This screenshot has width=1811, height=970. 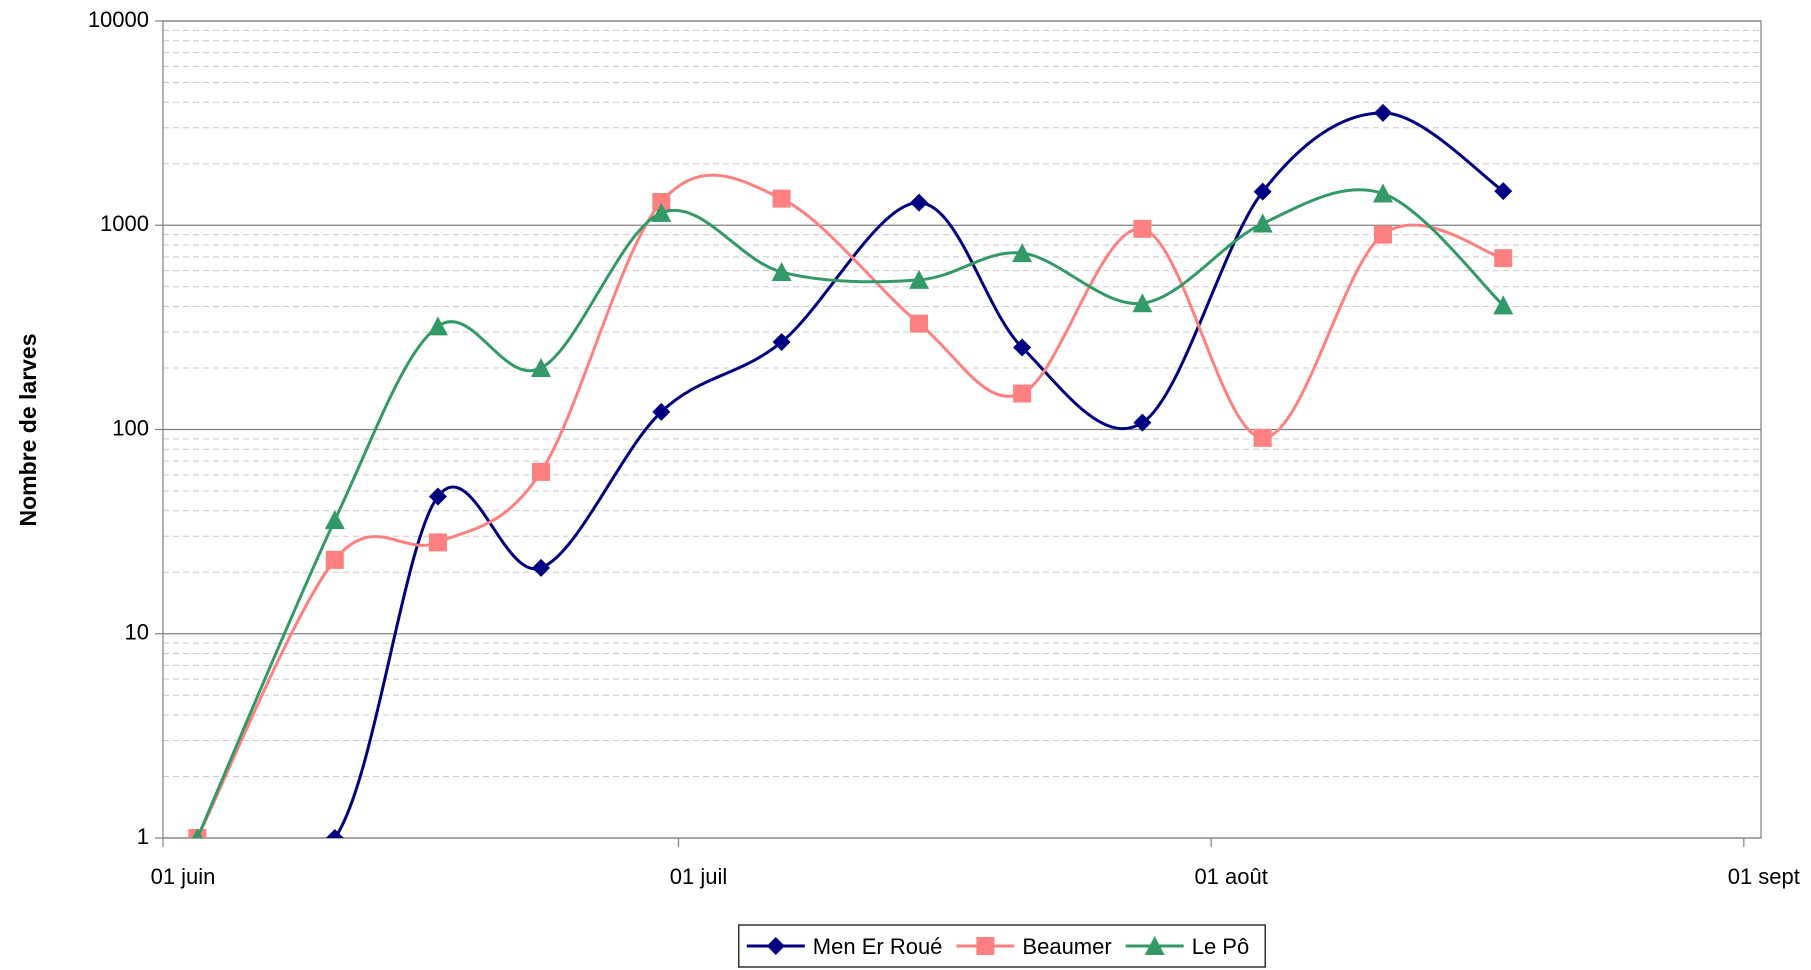 I want to click on y-tick-label: 10, so click(x=137, y=632).